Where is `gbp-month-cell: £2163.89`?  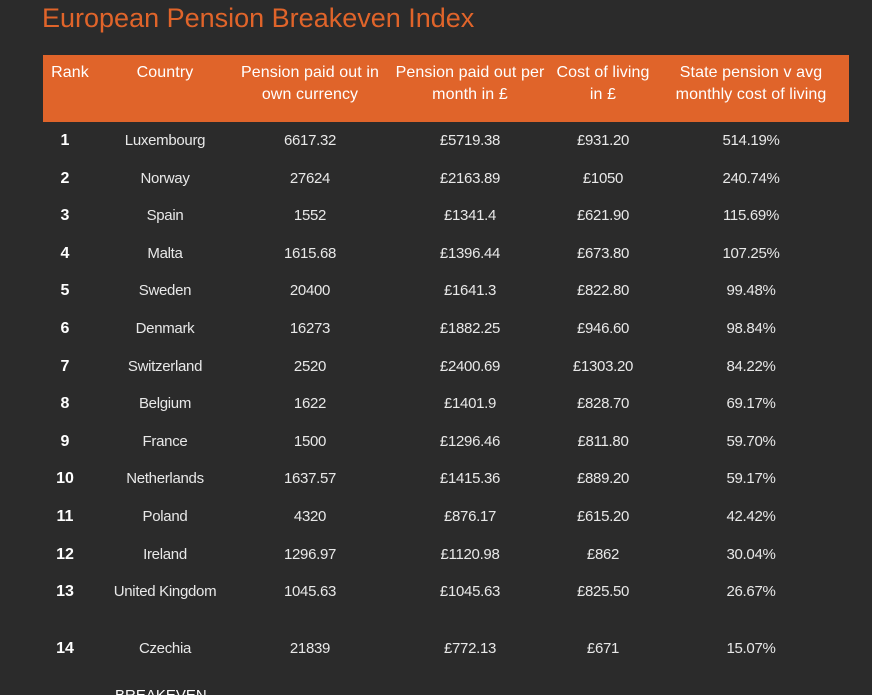 gbp-month-cell: £2163.89 is located at coordinates (470, 178).